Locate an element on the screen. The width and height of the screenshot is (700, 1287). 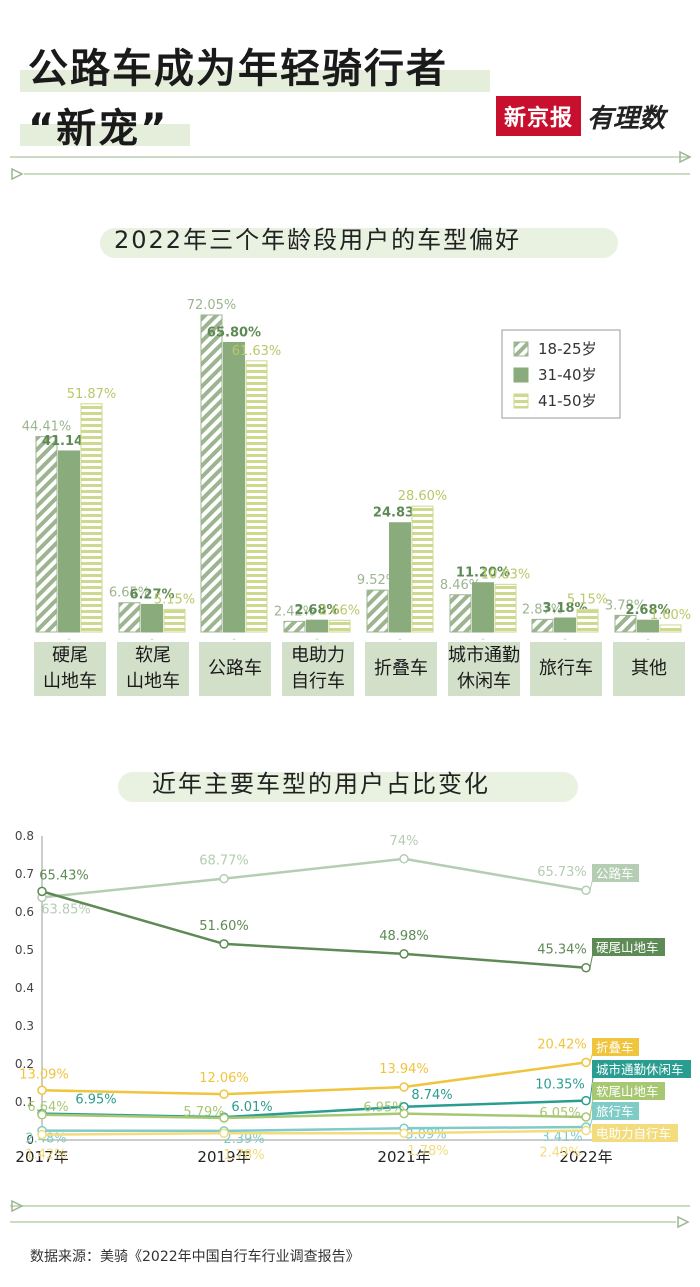
series-tag-4: 软尾山地车 is located at coordinates (627, 1091).